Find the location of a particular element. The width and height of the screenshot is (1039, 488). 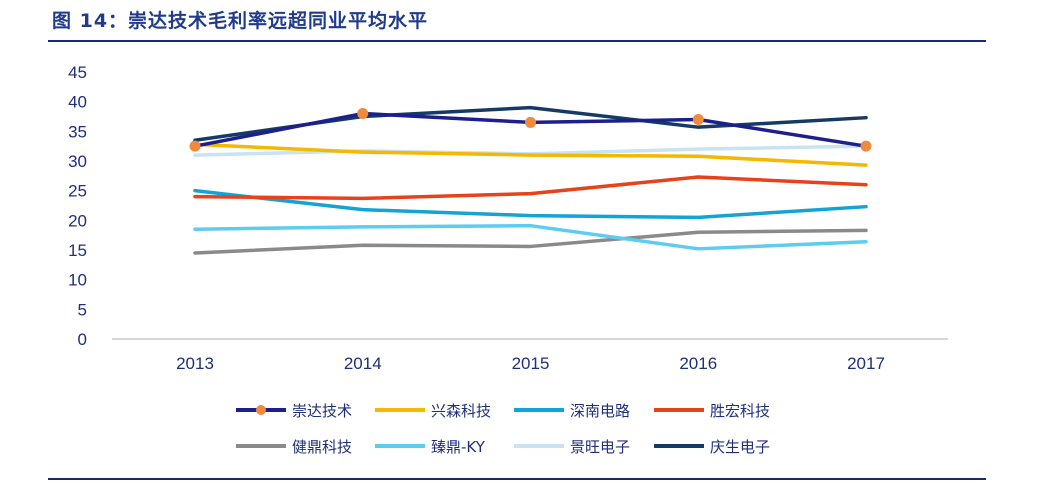

legend-label: 崇达技术 is located at coordinates (322, 411).